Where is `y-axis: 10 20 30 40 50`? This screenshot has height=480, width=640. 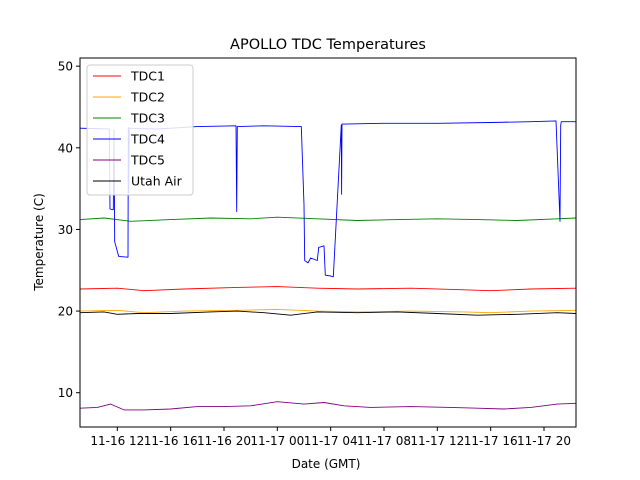
y-axis: 10 20 30 40 50 is located at coordinates (69, 230).